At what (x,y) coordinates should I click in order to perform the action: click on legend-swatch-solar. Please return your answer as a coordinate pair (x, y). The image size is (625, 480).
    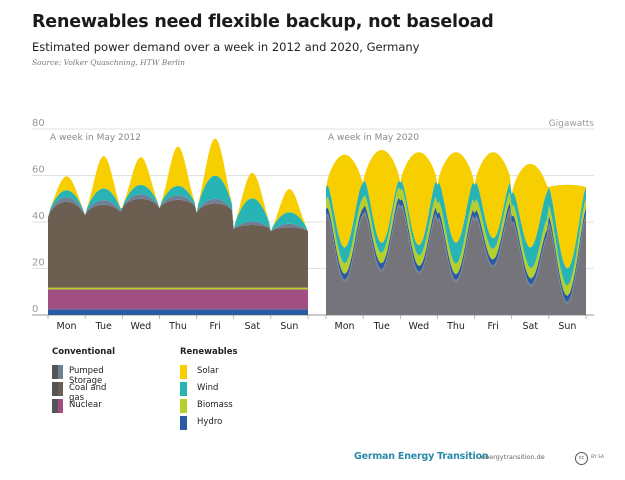
    Looking at the image, I should click on (183, 372).